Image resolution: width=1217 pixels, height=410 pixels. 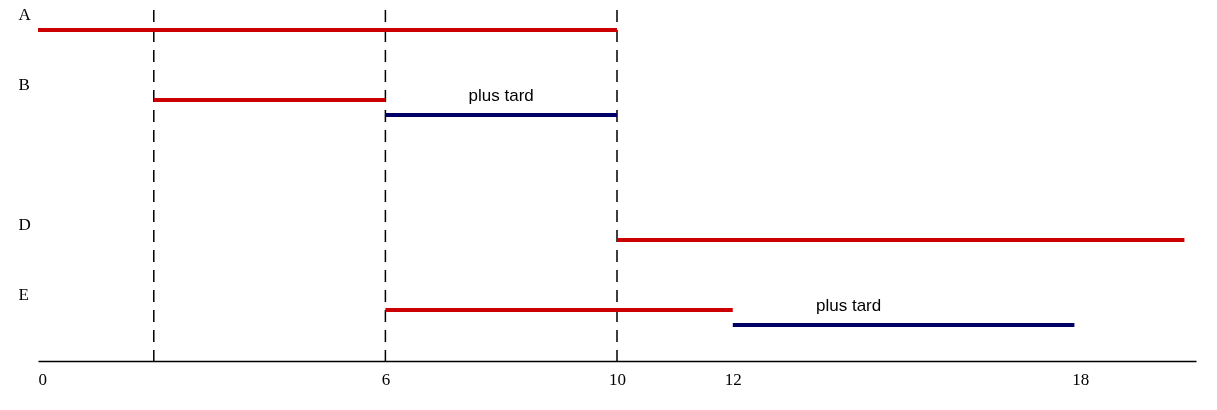 What do you see at coordinates (42, 379) in the screenshot?
I see `x-tick-label: 0` at bounding box center [42, 379].